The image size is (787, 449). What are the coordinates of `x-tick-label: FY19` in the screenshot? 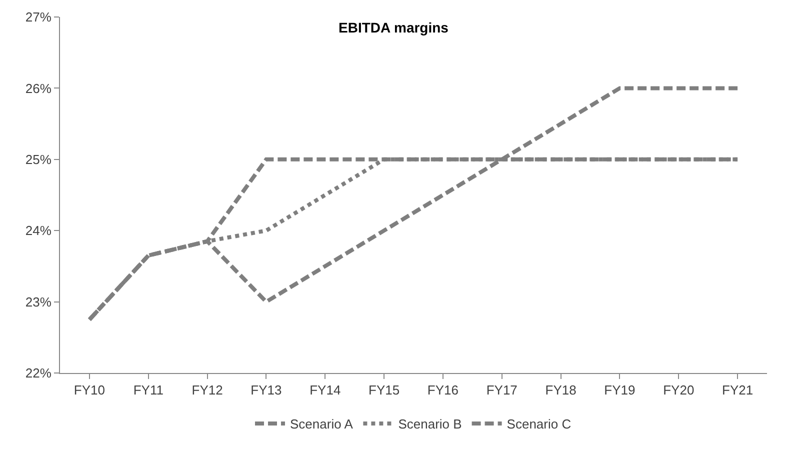 It's located at (620, 390).